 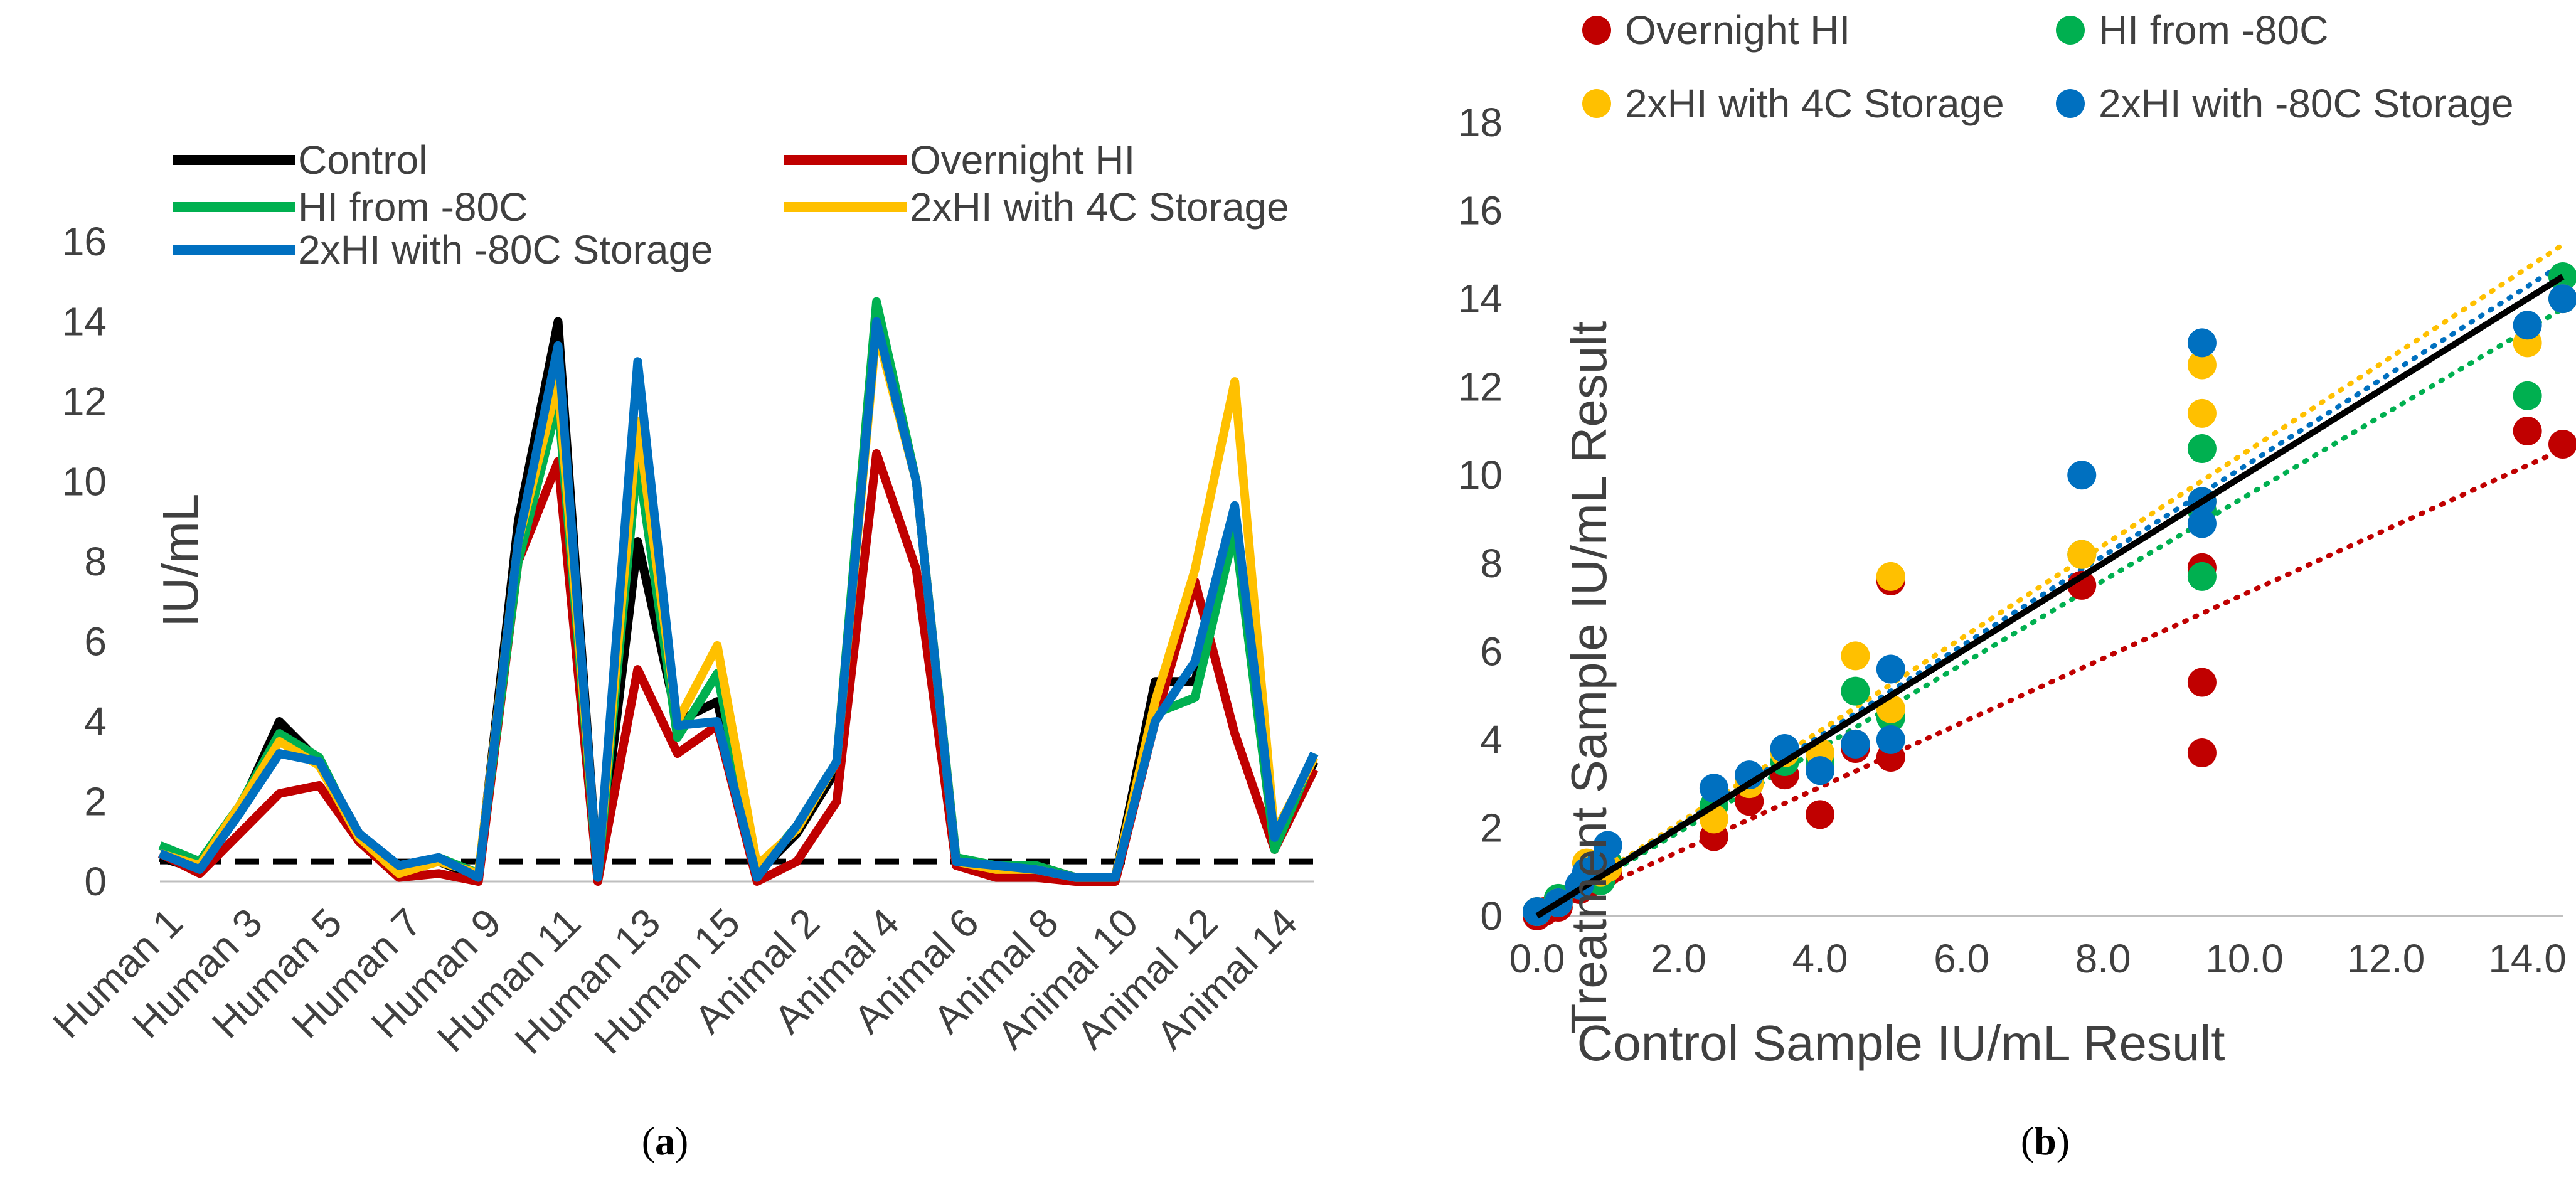 What do you see at coordinates (1481, 298) in the screenshot?
I see `panel-b-y-tick-label: 14` at bounding box center [1481, 298].